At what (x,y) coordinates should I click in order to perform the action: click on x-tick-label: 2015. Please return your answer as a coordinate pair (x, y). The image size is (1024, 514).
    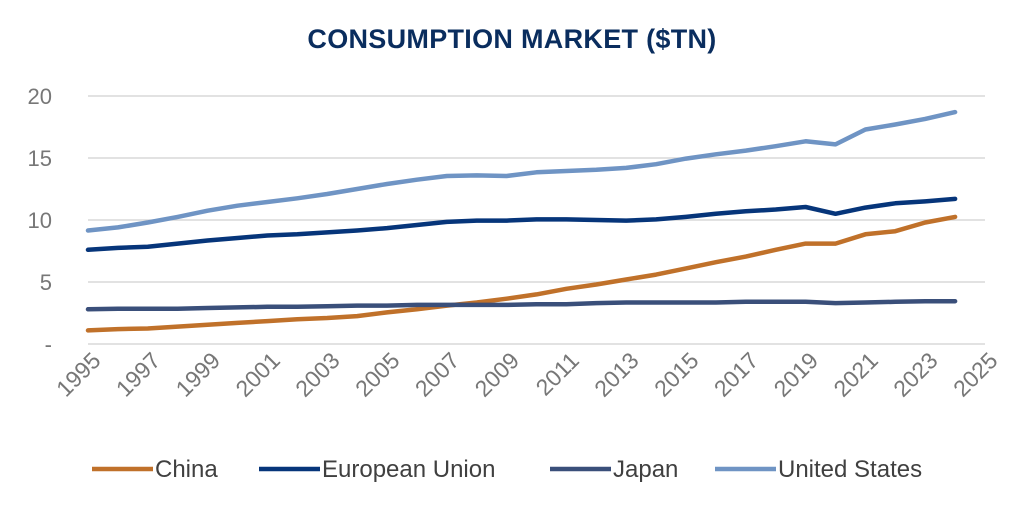
    Looking at the image, I should click on (676, 374).